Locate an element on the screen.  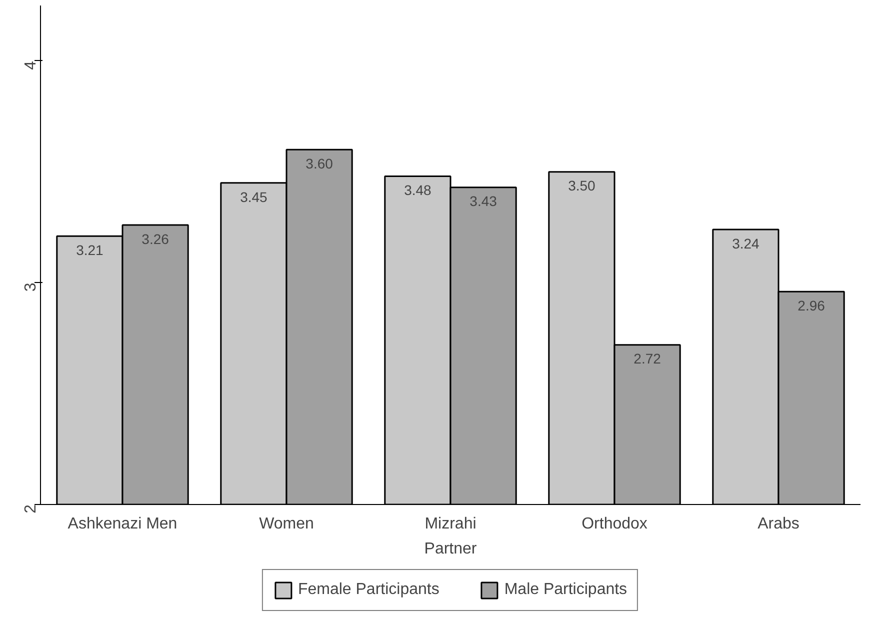
data-label: 3.60 is located at coordinates (320, 164).